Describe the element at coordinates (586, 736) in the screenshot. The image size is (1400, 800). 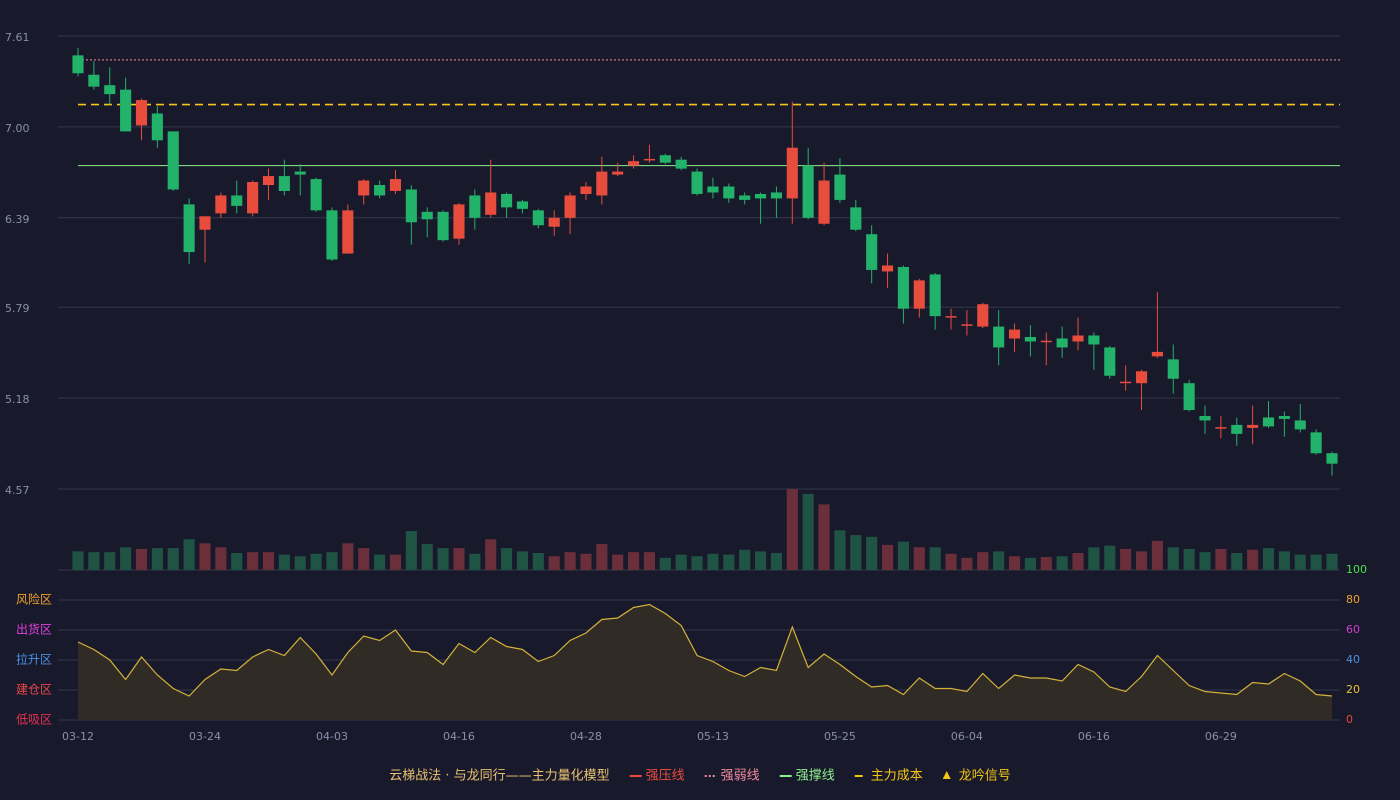
I see `x-tick-label: 04-28` at that location.